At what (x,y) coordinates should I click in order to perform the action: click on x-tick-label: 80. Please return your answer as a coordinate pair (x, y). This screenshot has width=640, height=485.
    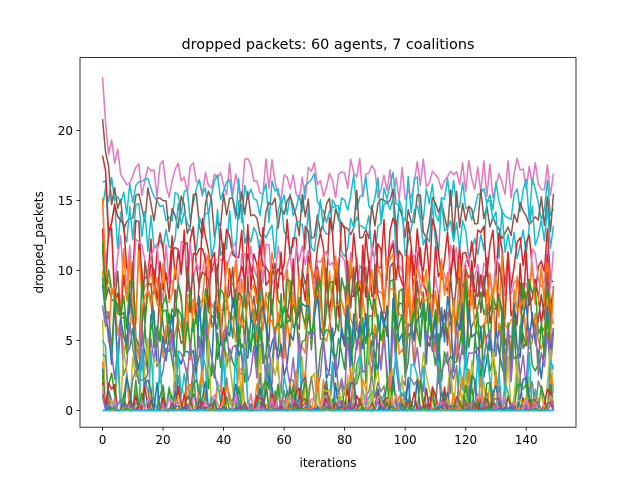
    Looking at the image, I should click on (344, 440).